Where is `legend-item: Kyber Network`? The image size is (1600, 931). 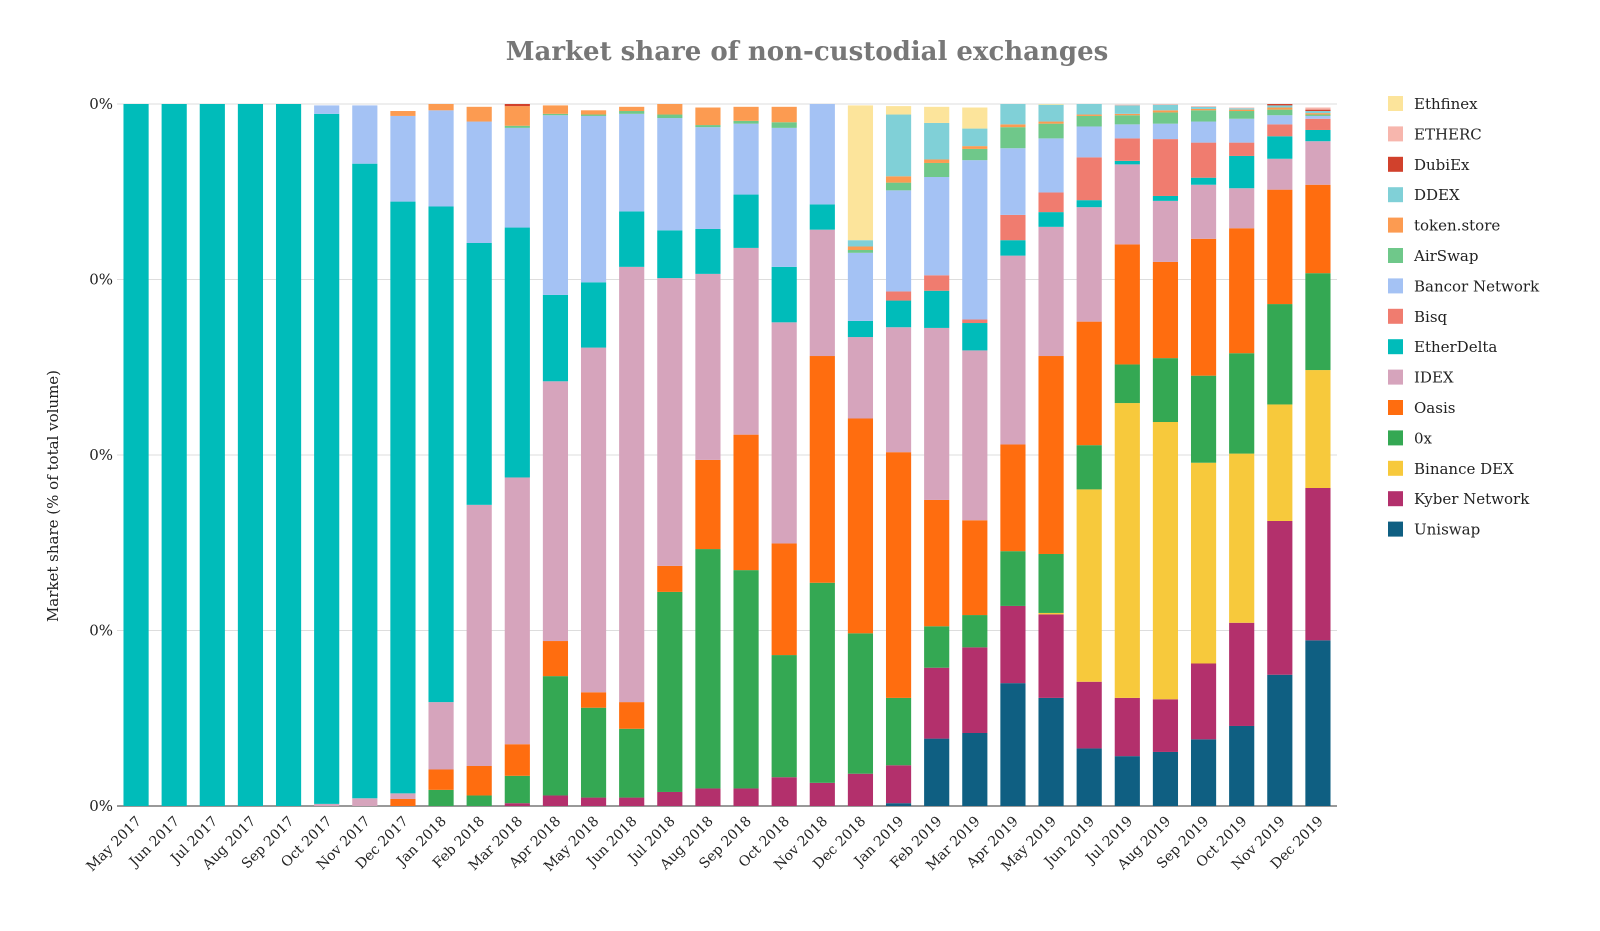 legend-item: Kyber Network is located at coordinates (1459, 499).